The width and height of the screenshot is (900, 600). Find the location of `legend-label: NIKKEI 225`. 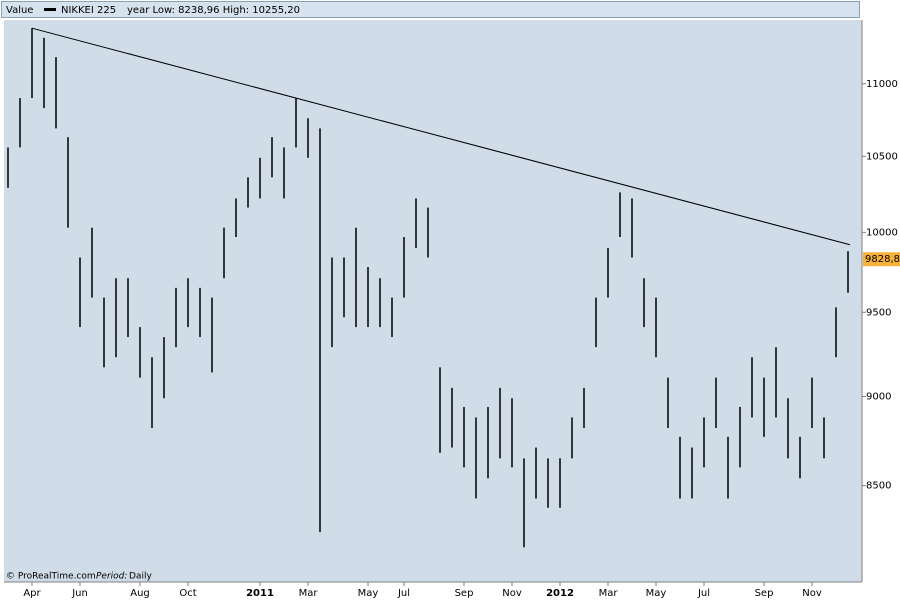

legend-label: NIKKEI 225 is located at coordinates (88, 10).